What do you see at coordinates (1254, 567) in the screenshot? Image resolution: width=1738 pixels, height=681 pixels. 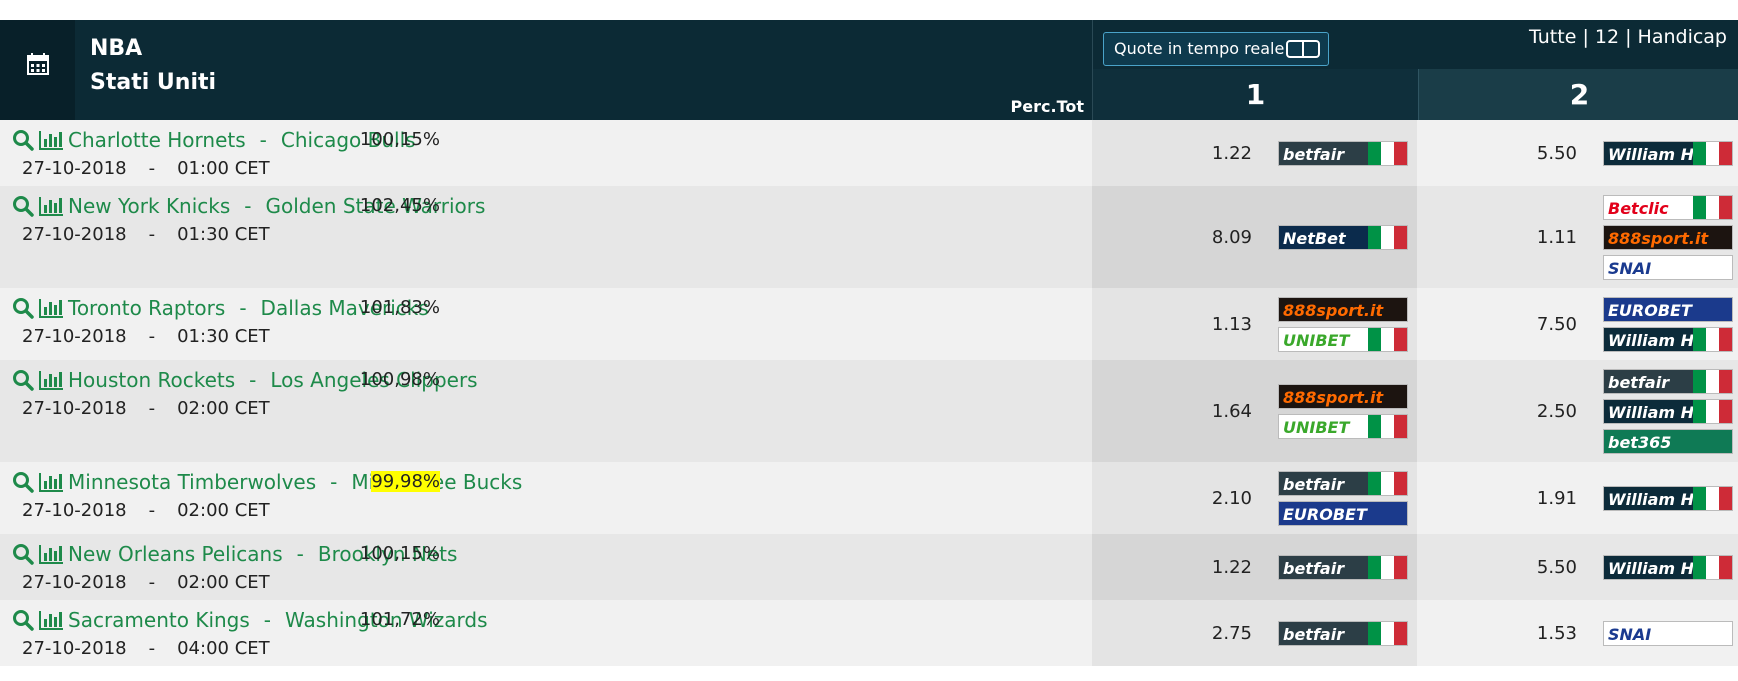 I see `odds-cell: 1.22 betfair` at bounding box center [1254, 567].